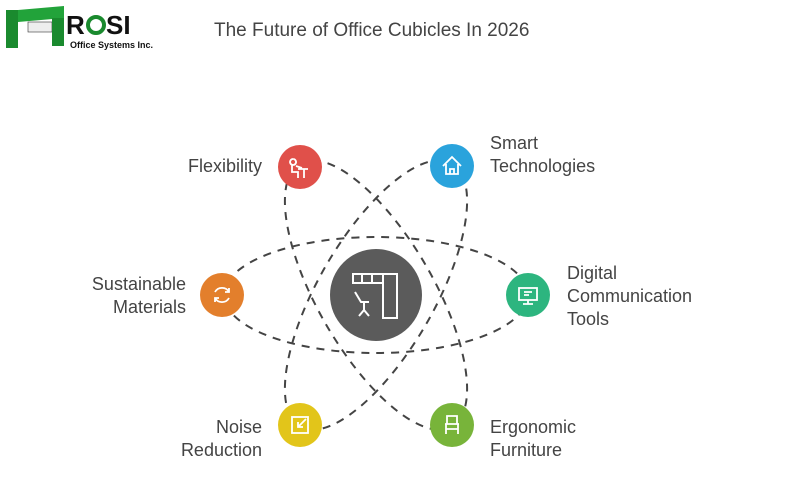 This screenshot has height=500, width=800. I want to click on page-title: The Future of Office Cubicles In 2026, so click(372, 30).